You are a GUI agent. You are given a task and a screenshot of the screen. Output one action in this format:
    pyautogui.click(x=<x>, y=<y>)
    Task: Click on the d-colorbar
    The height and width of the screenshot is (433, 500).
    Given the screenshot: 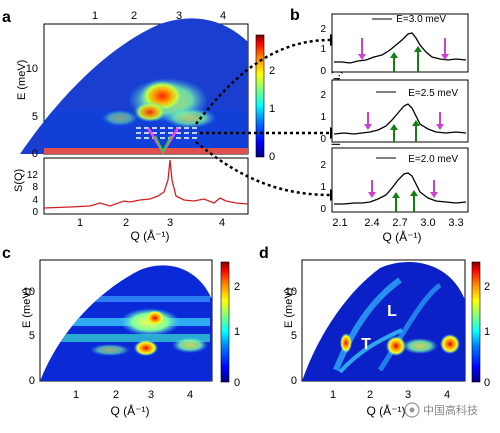 What is the action you would take?
    pyautogui.click(x=476, y=322)
    